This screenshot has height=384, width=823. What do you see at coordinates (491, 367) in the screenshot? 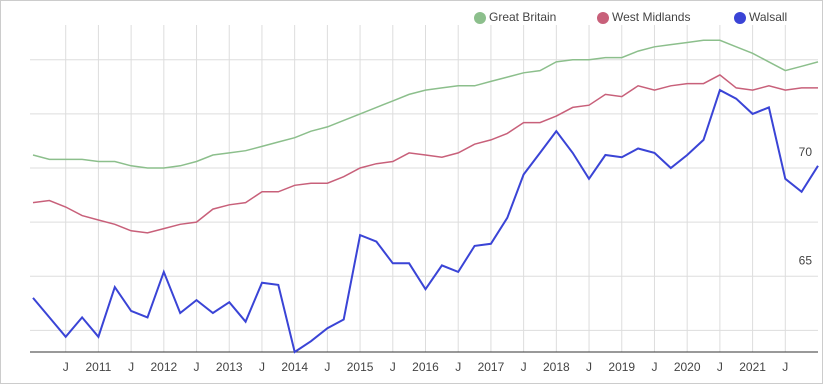
I see `x-tick-label: 2017` at bounding box center [491, 367].